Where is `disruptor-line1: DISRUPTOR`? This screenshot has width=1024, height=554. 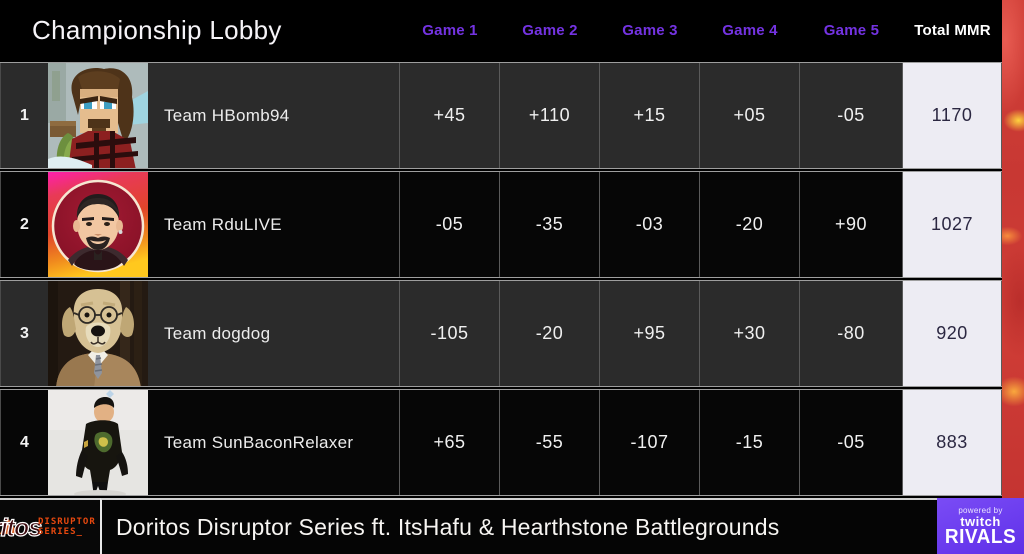 disruptor-line1: DISRUPTOR is located at coordinates (67, 522).